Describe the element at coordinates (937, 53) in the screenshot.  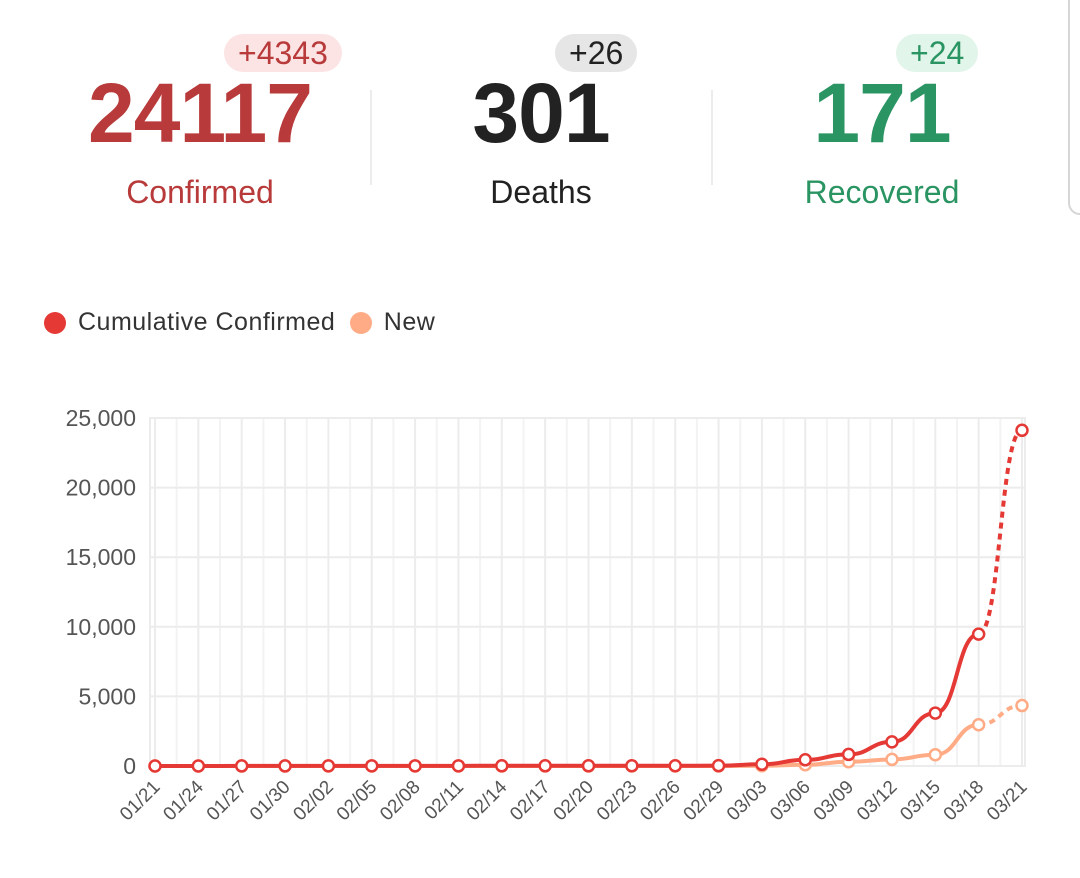
I see `recovered-delta-badge: +24` at that location.